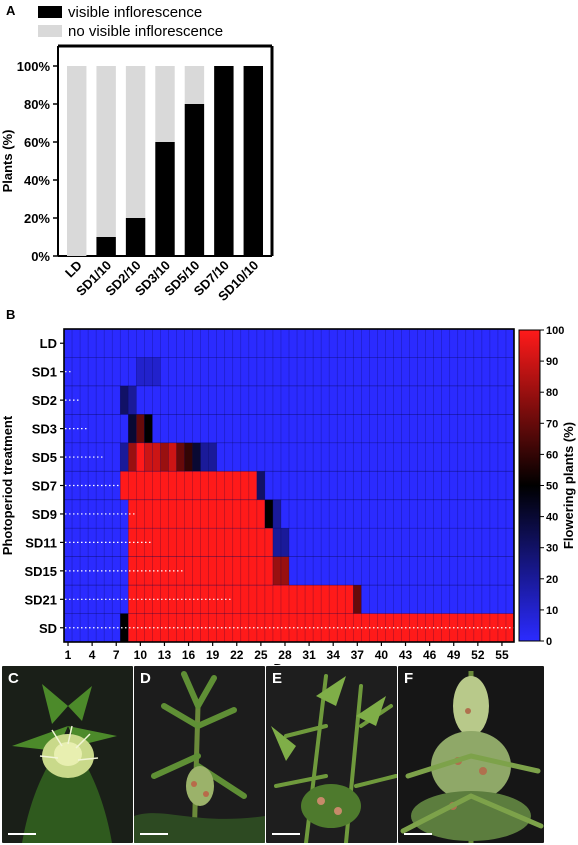 The height and width of the screenshot is (845, 578). Describe the element at coordinates (116, 655) in the screenshot. I see `x-tick-label: 7` at that location.